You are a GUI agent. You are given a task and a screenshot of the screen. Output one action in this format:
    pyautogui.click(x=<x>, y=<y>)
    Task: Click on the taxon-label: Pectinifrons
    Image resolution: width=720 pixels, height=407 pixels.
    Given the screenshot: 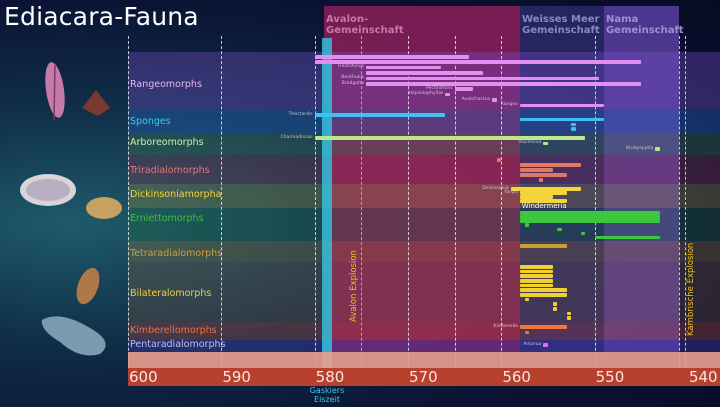 What is the action you would take?
    pyautogui.click(x=439, y=88)
    